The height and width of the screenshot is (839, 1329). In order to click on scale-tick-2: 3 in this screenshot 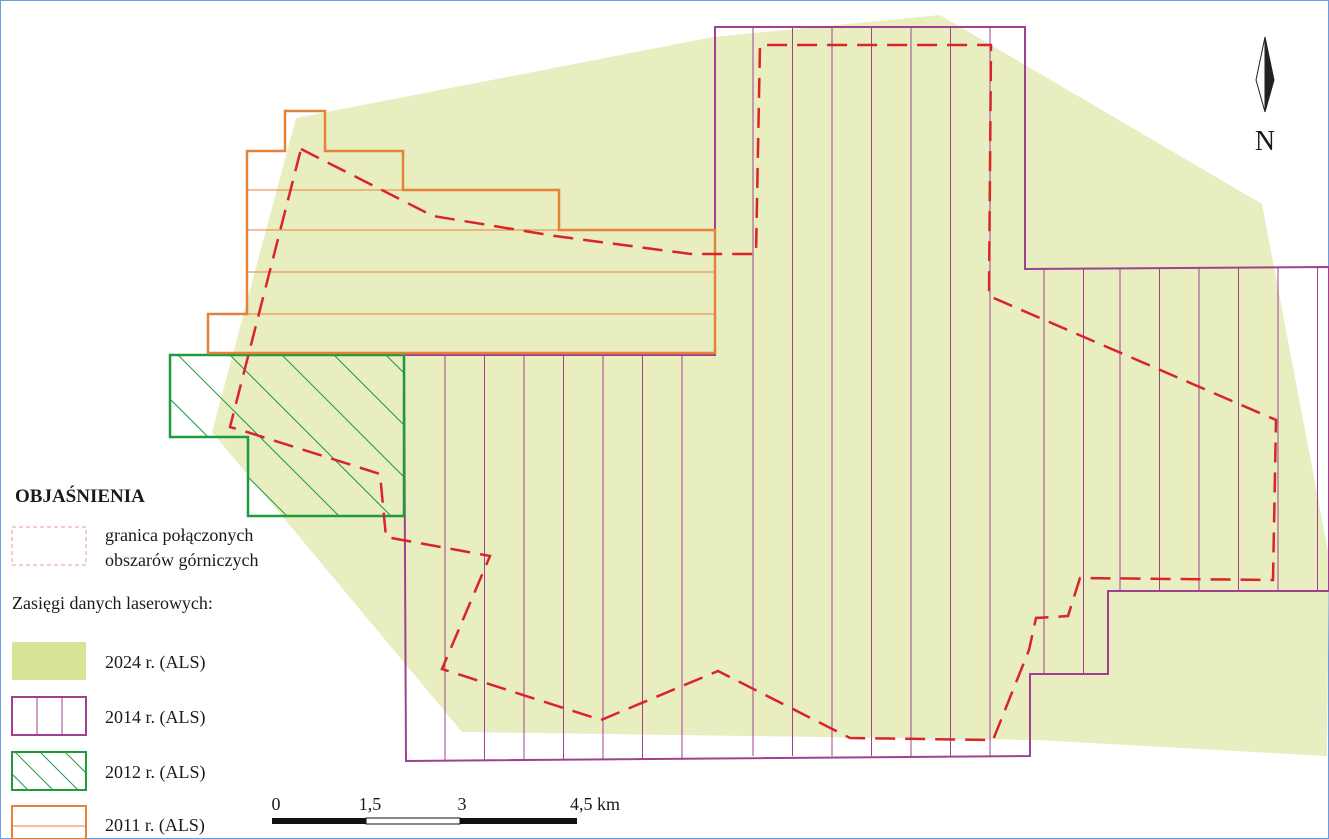, I will do `click(462, 804)`.